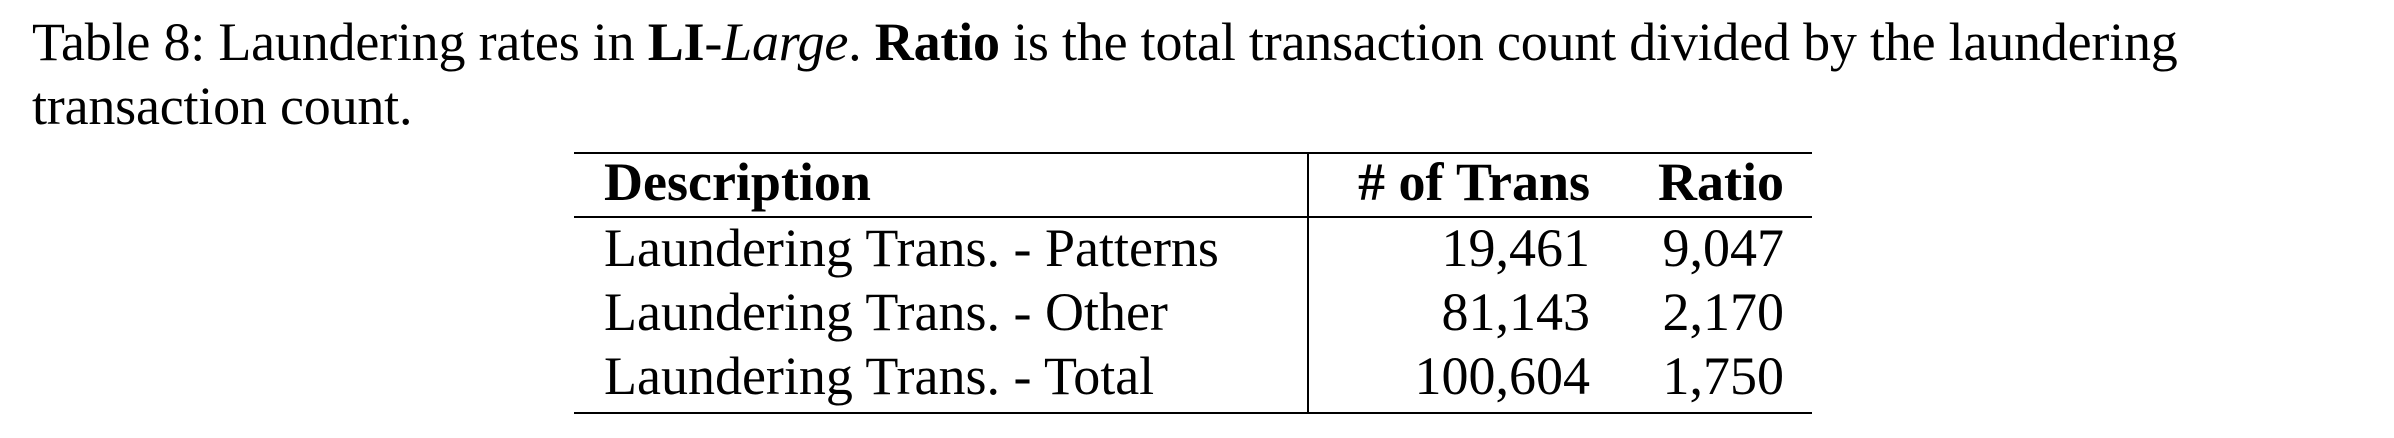 This screenshot has height=438, width=2394. I want to click on row-trans-count: 81,143, so click(1516, 312).